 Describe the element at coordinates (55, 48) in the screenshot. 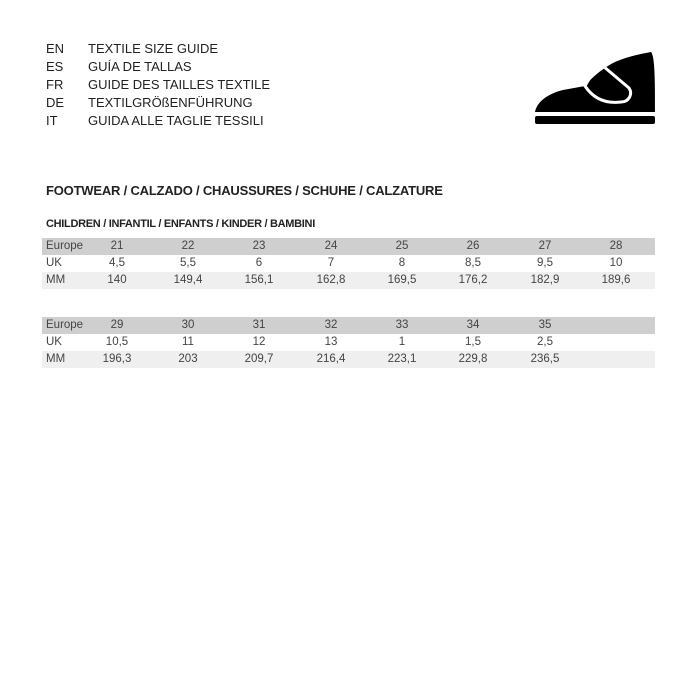

I see `language-code: EN` at that location.